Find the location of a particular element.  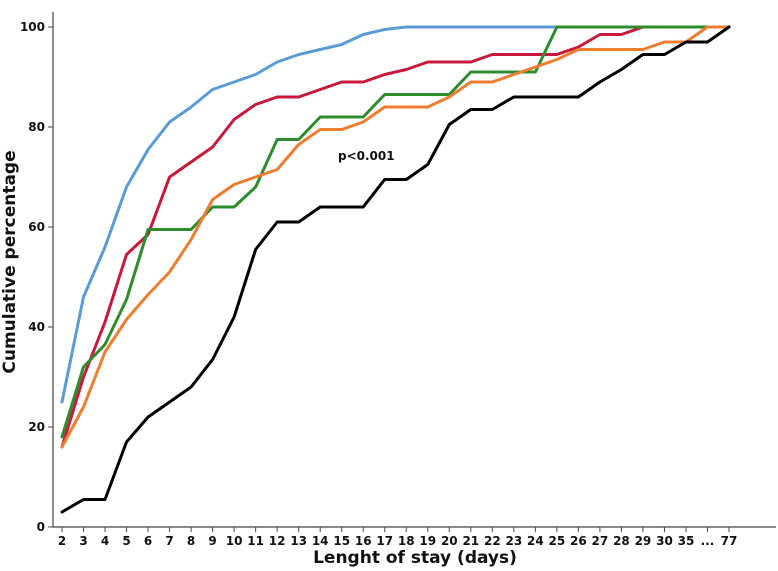

x-axis-title: Lenght of stay (days) is located at coordinates (415, 558).